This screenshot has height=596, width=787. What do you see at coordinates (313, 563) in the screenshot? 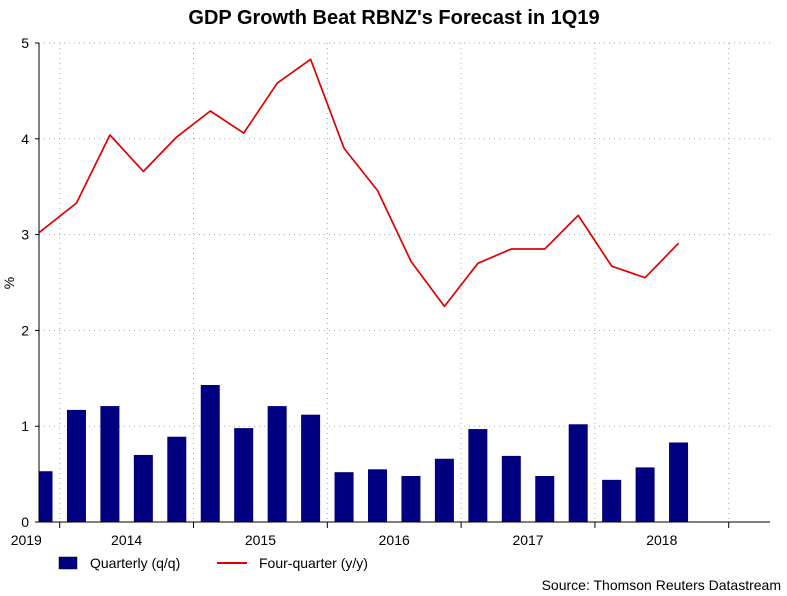
I see `legend-label-four-quarter: Four-quarter (y/y)` at bounding box center [313, 563].